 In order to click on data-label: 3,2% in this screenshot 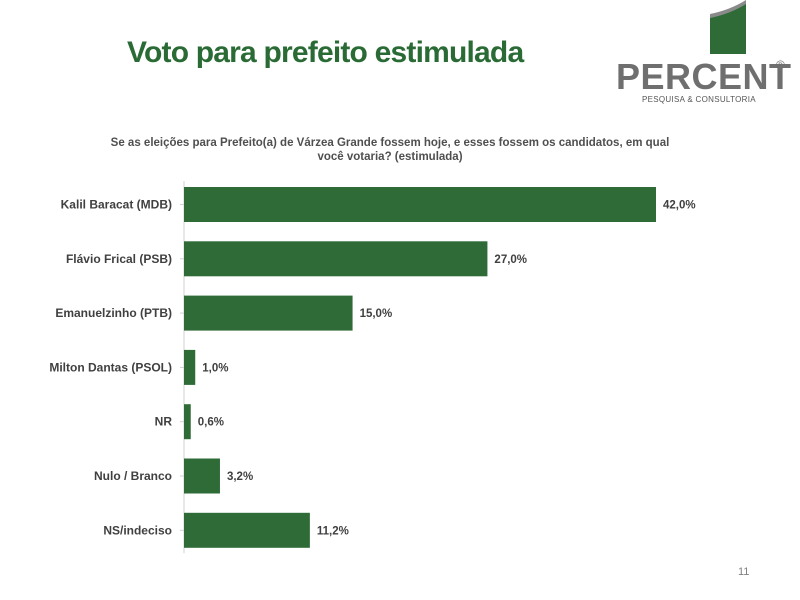, I will do `click(240, 477)`.